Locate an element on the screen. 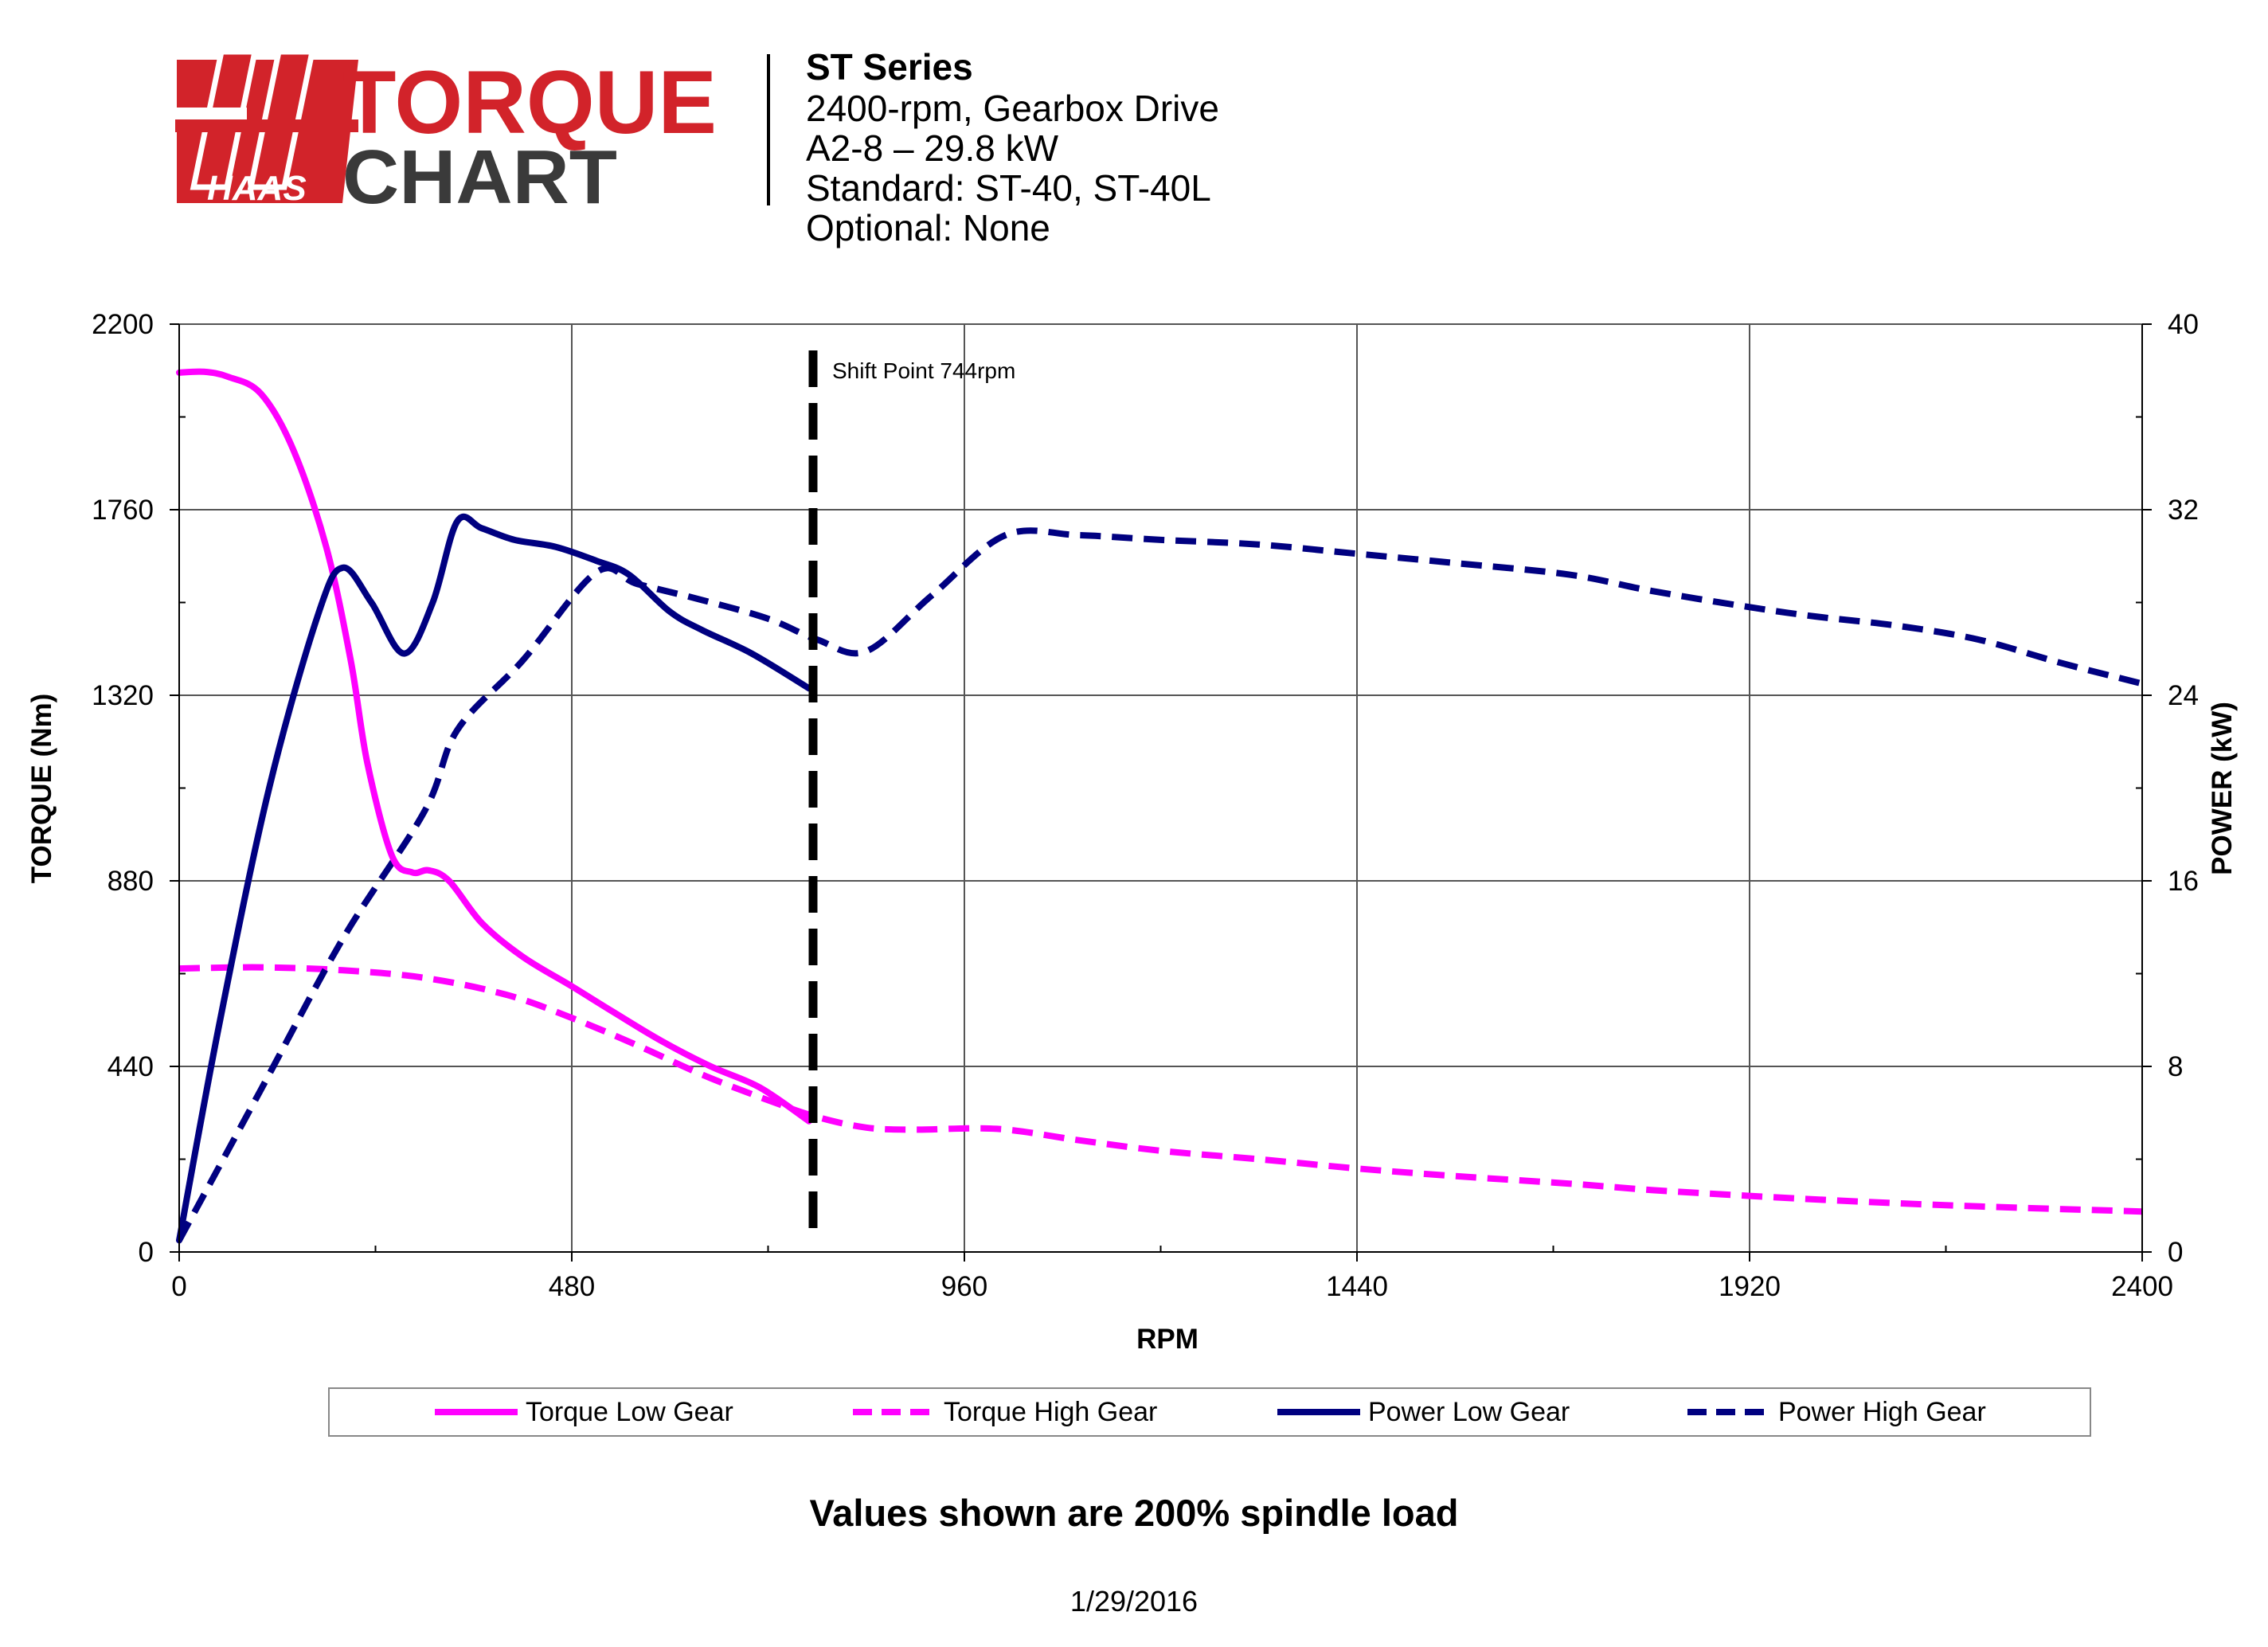 The image size is (2268, 1647). y-tick-label-right: 32 is located at coordinates (2183, 510).